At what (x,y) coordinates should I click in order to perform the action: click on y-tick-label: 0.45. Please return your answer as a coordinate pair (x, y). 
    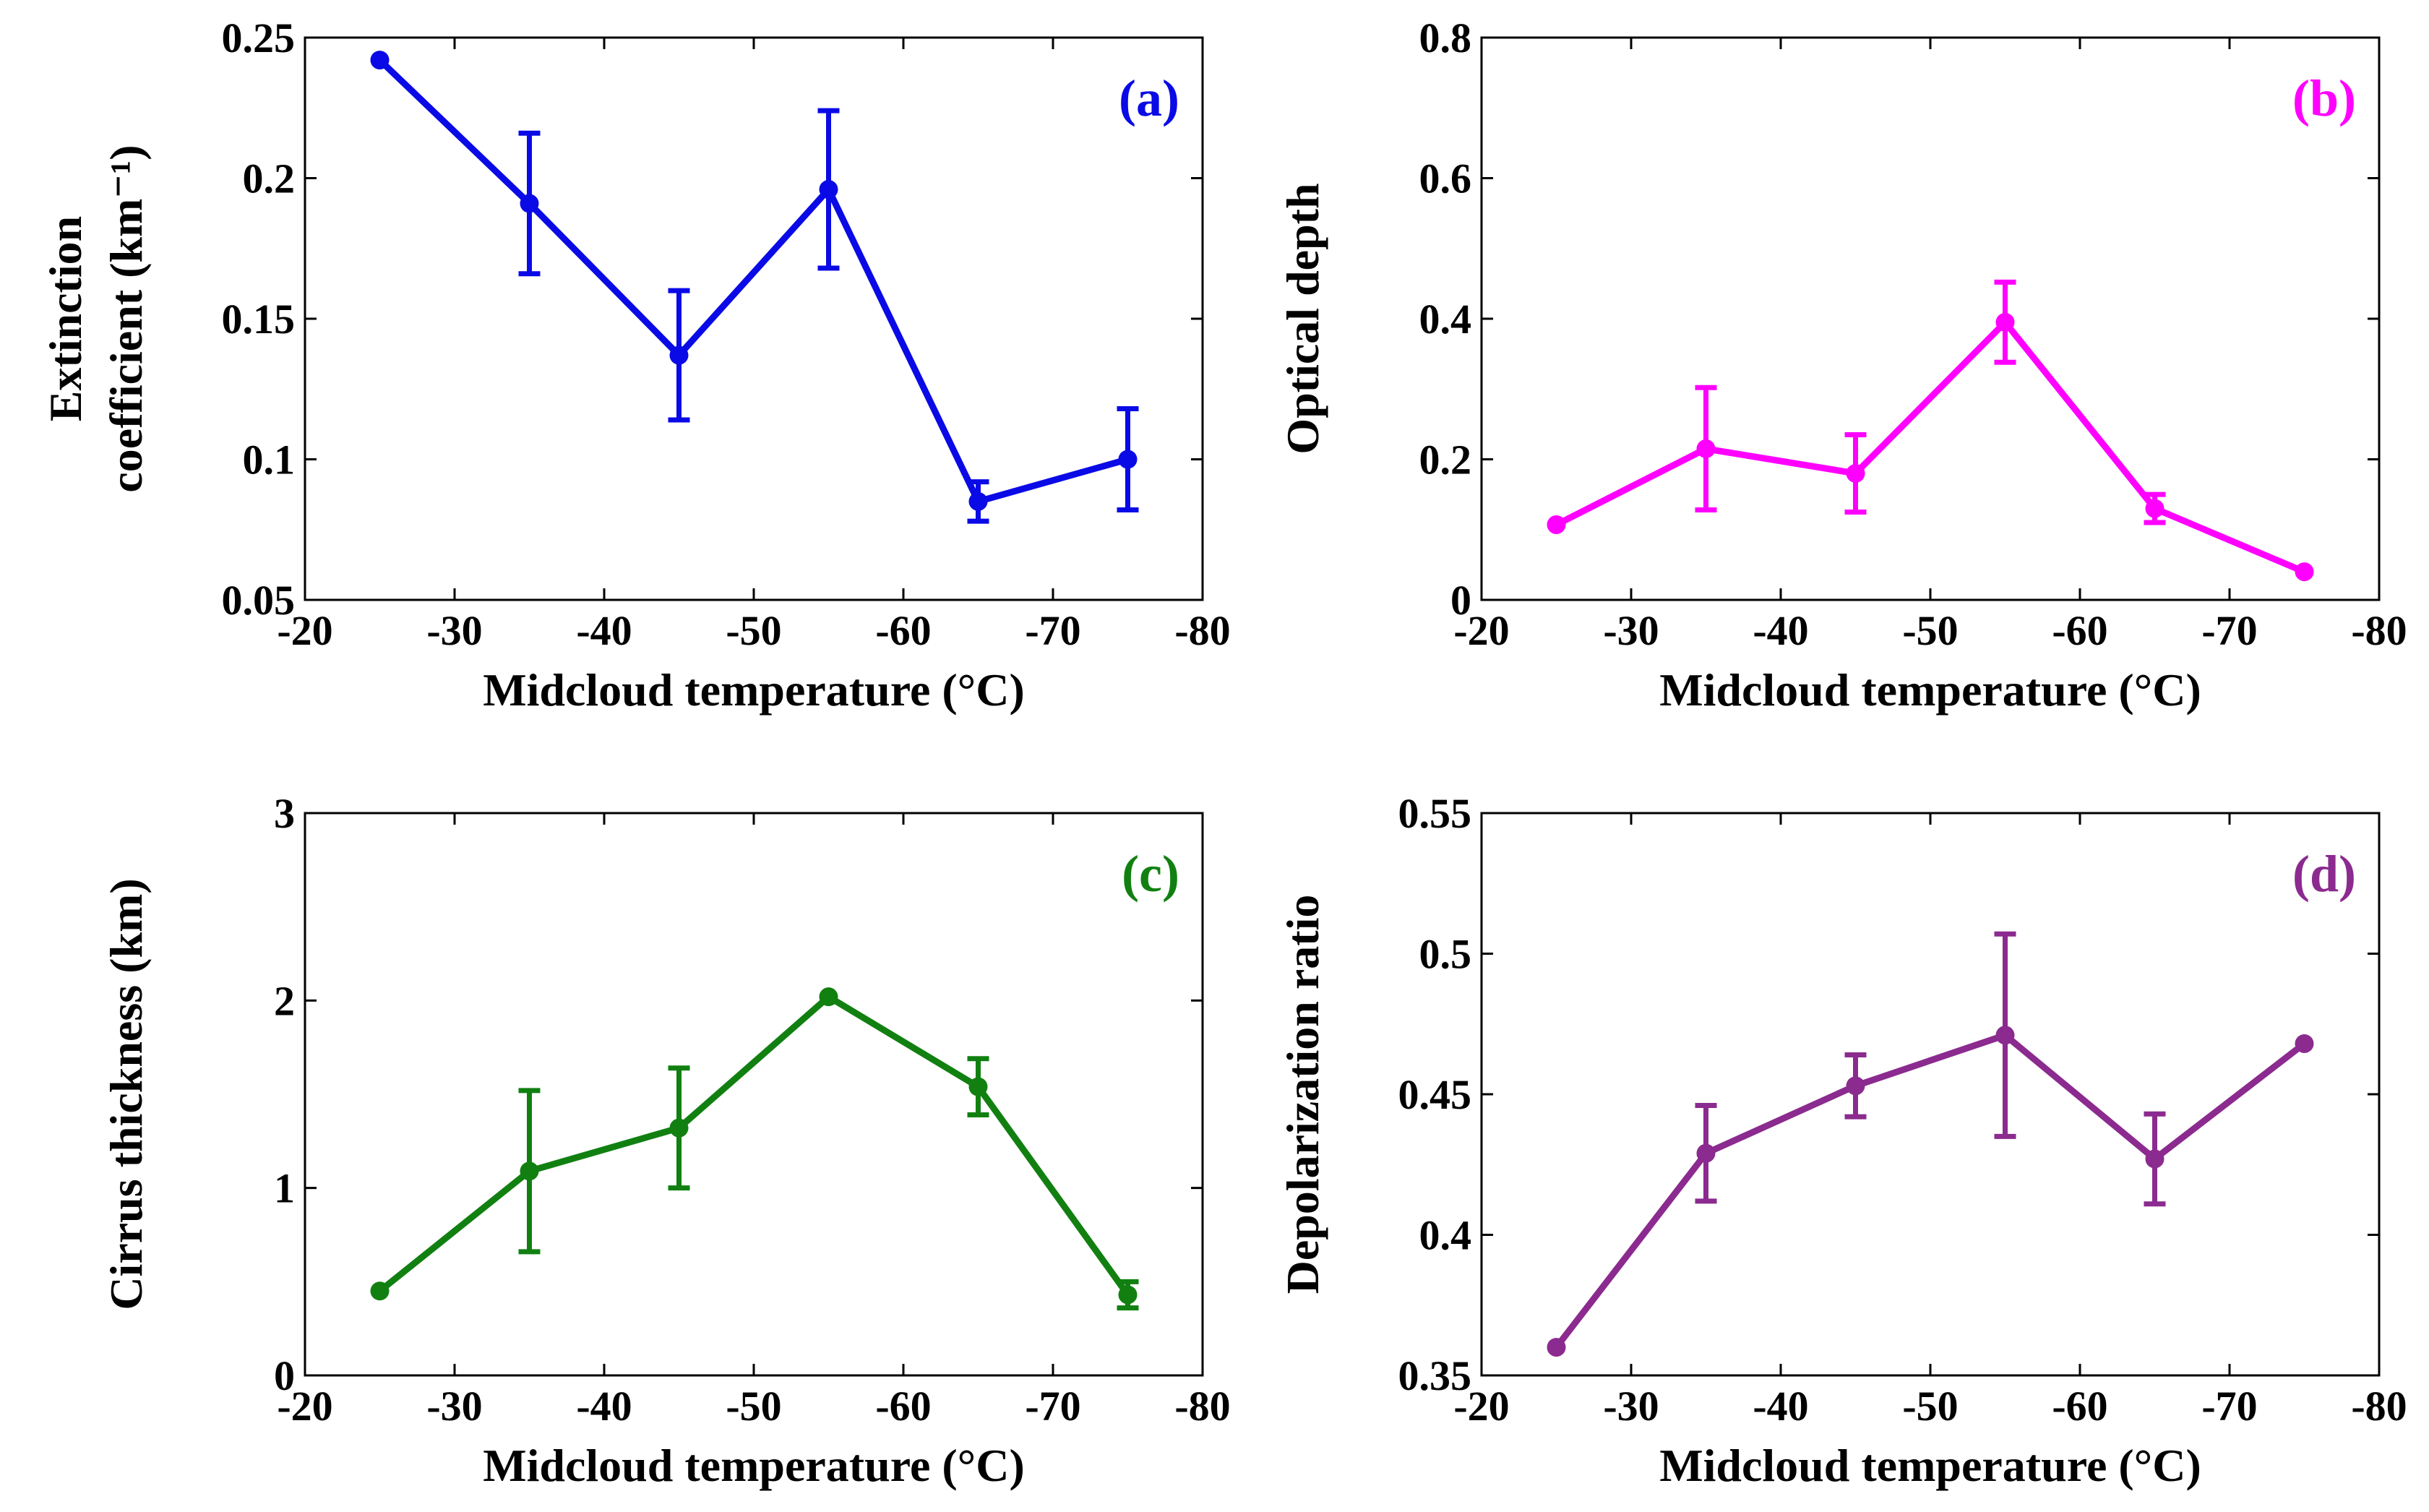
    Looking at the image, I should click on (1435, 1094).